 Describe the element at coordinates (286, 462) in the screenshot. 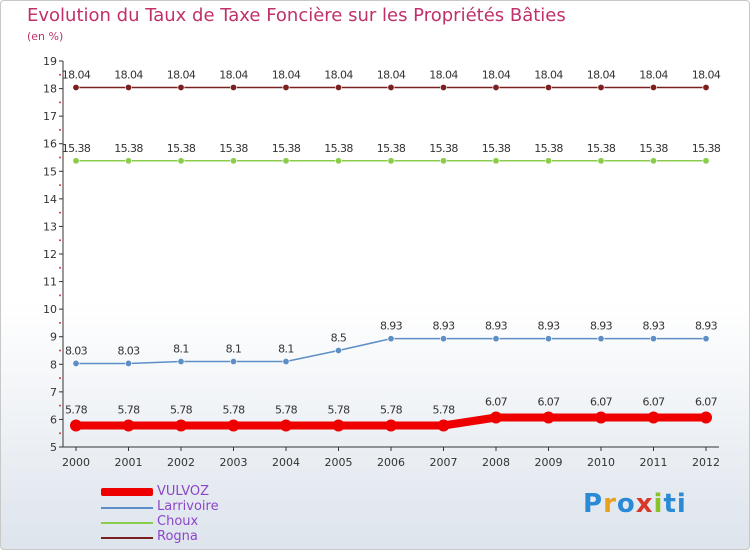

I see `x-tick-label: 2004` at that location.